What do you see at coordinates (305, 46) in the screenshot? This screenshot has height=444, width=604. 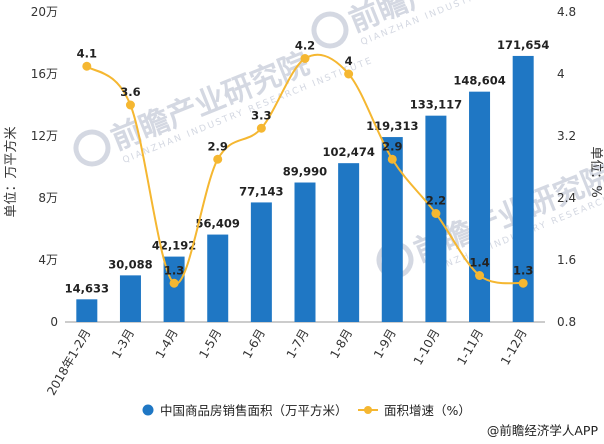 I see `line-value-label: 4.2` at bounding box center [305, 46].